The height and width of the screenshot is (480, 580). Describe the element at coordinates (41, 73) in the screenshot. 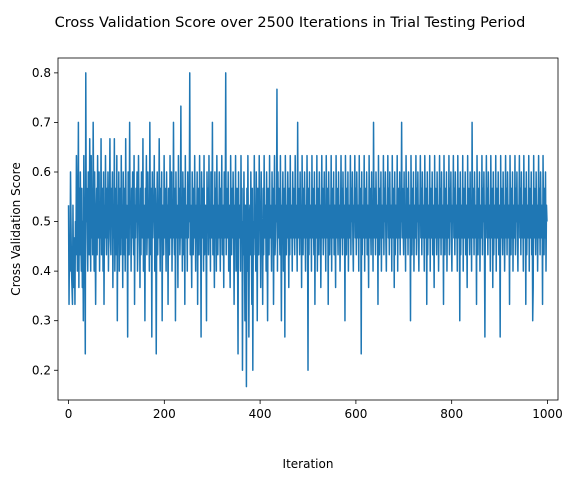

I see `y-tick-label: 0.8` at that location.